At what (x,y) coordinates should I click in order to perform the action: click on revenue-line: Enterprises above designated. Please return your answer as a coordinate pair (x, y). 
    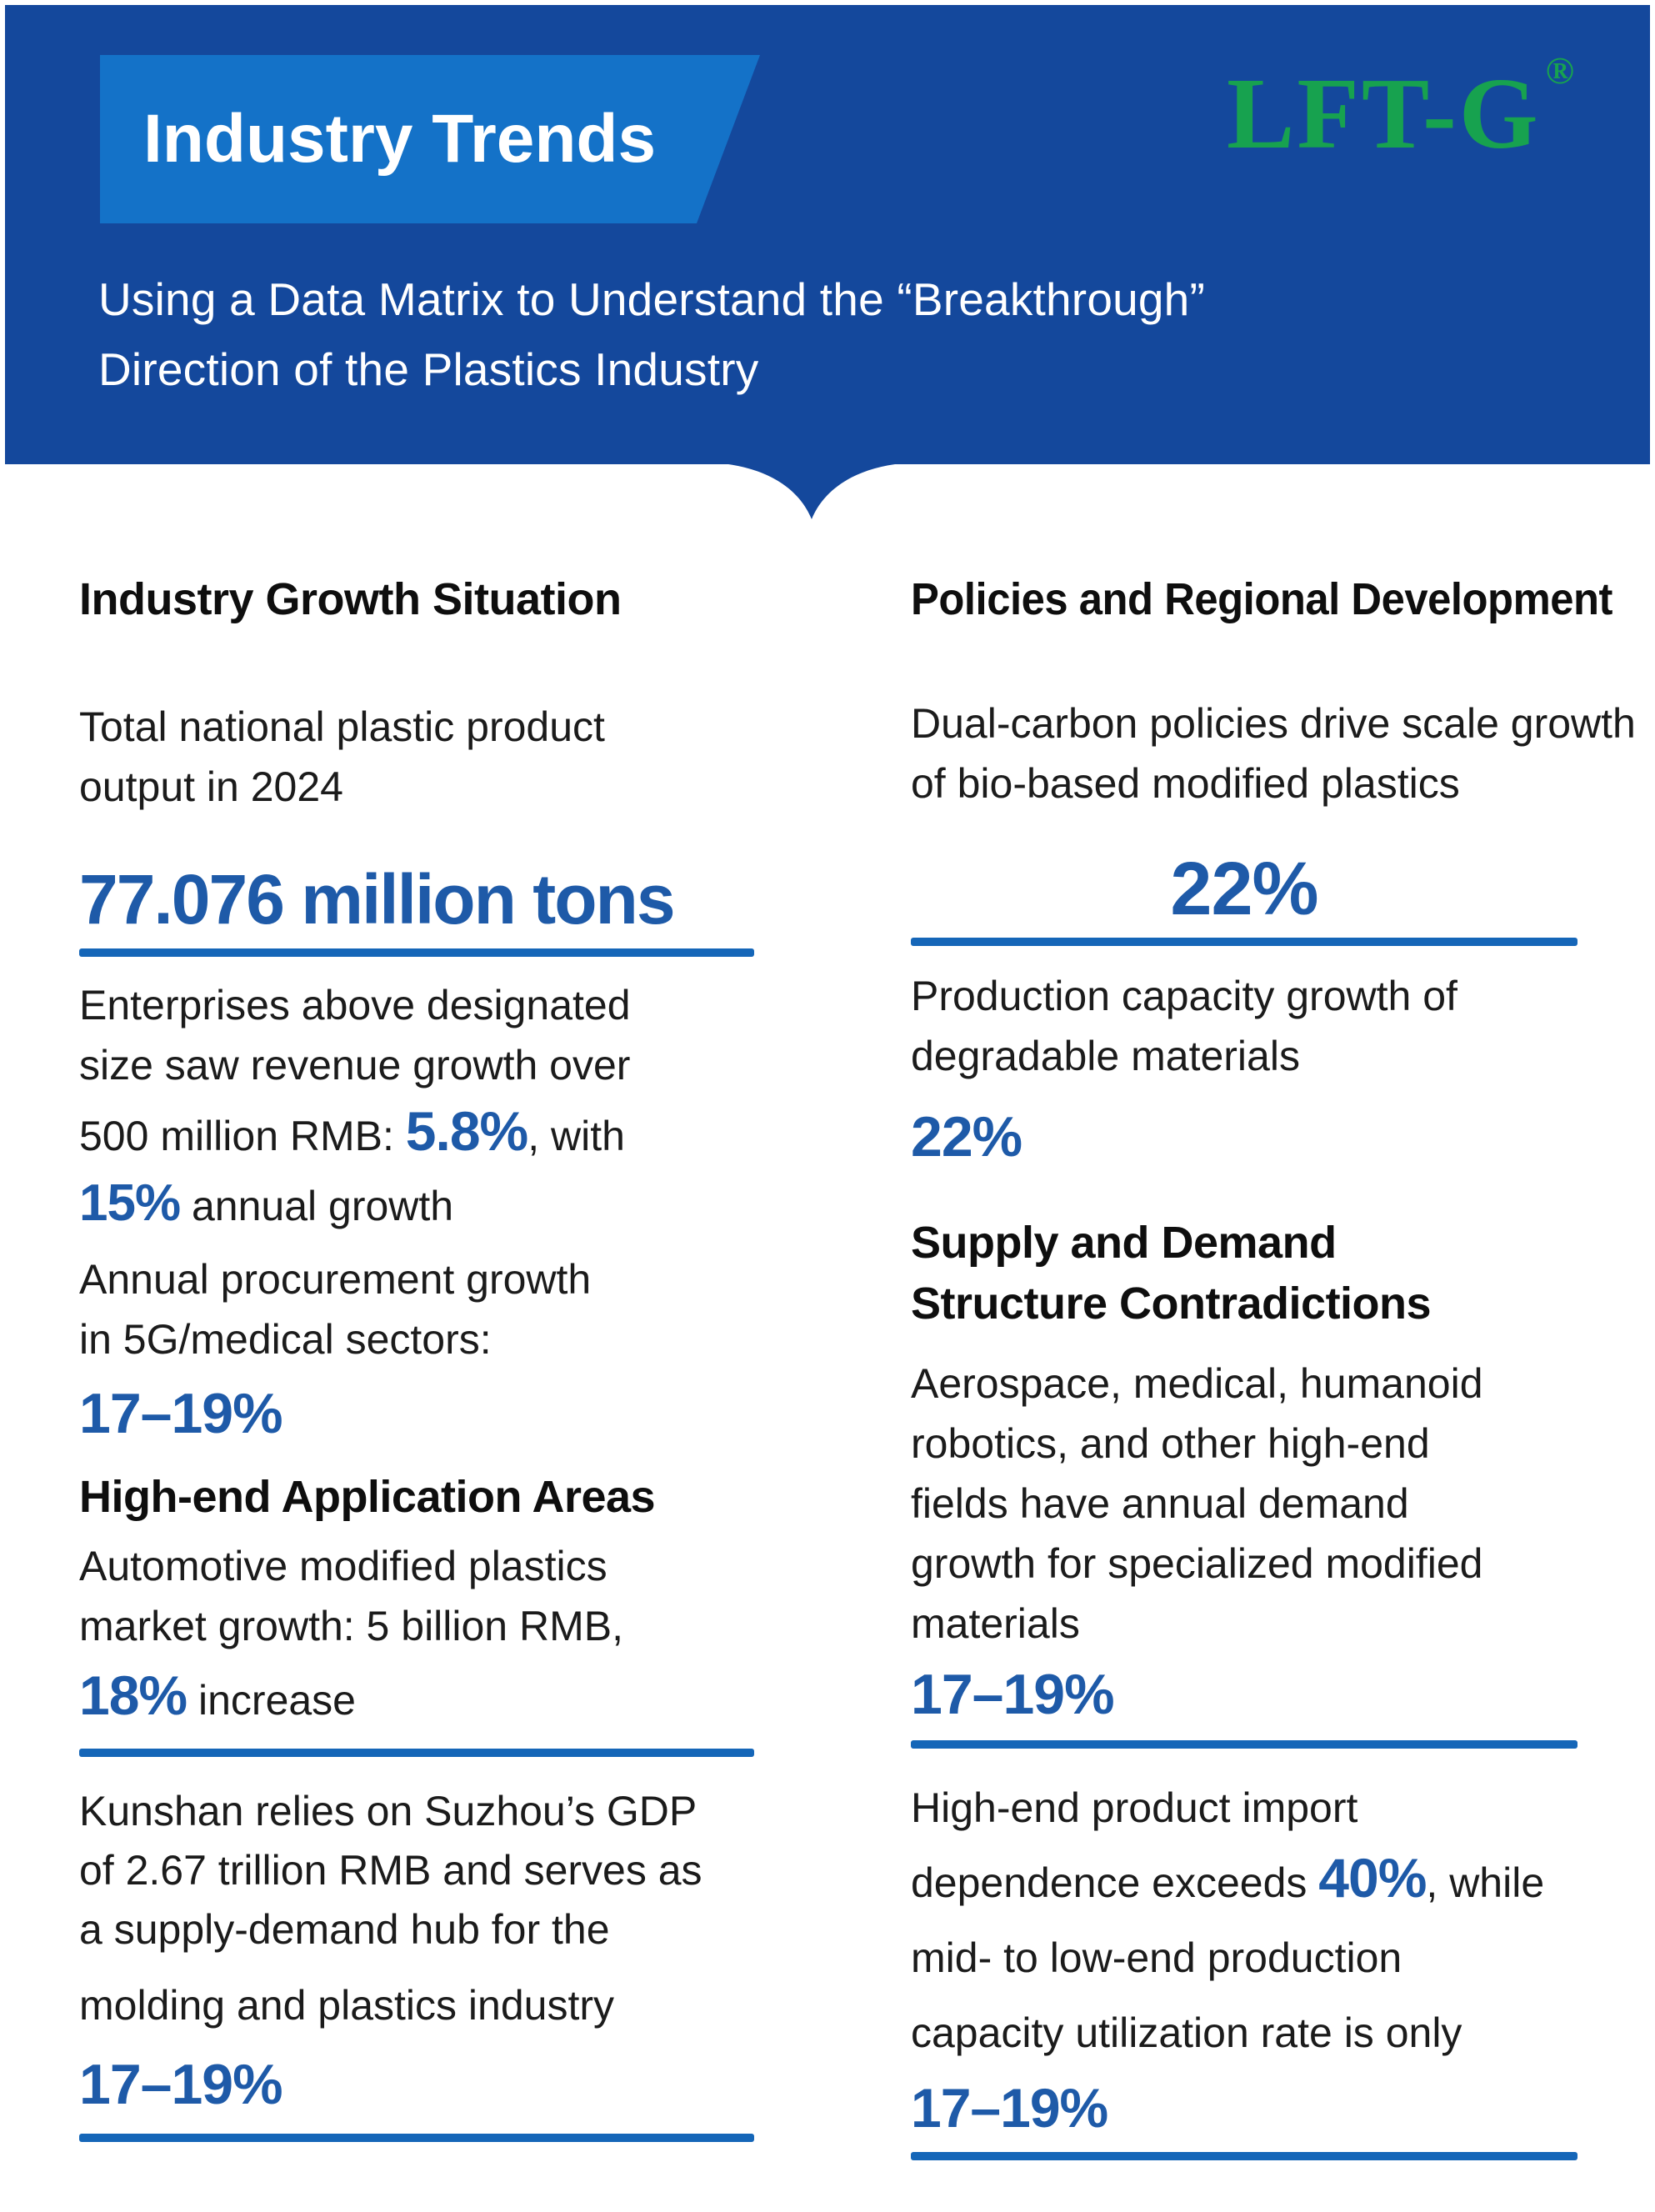
    Looking at the image, I should click on (355, 1005).